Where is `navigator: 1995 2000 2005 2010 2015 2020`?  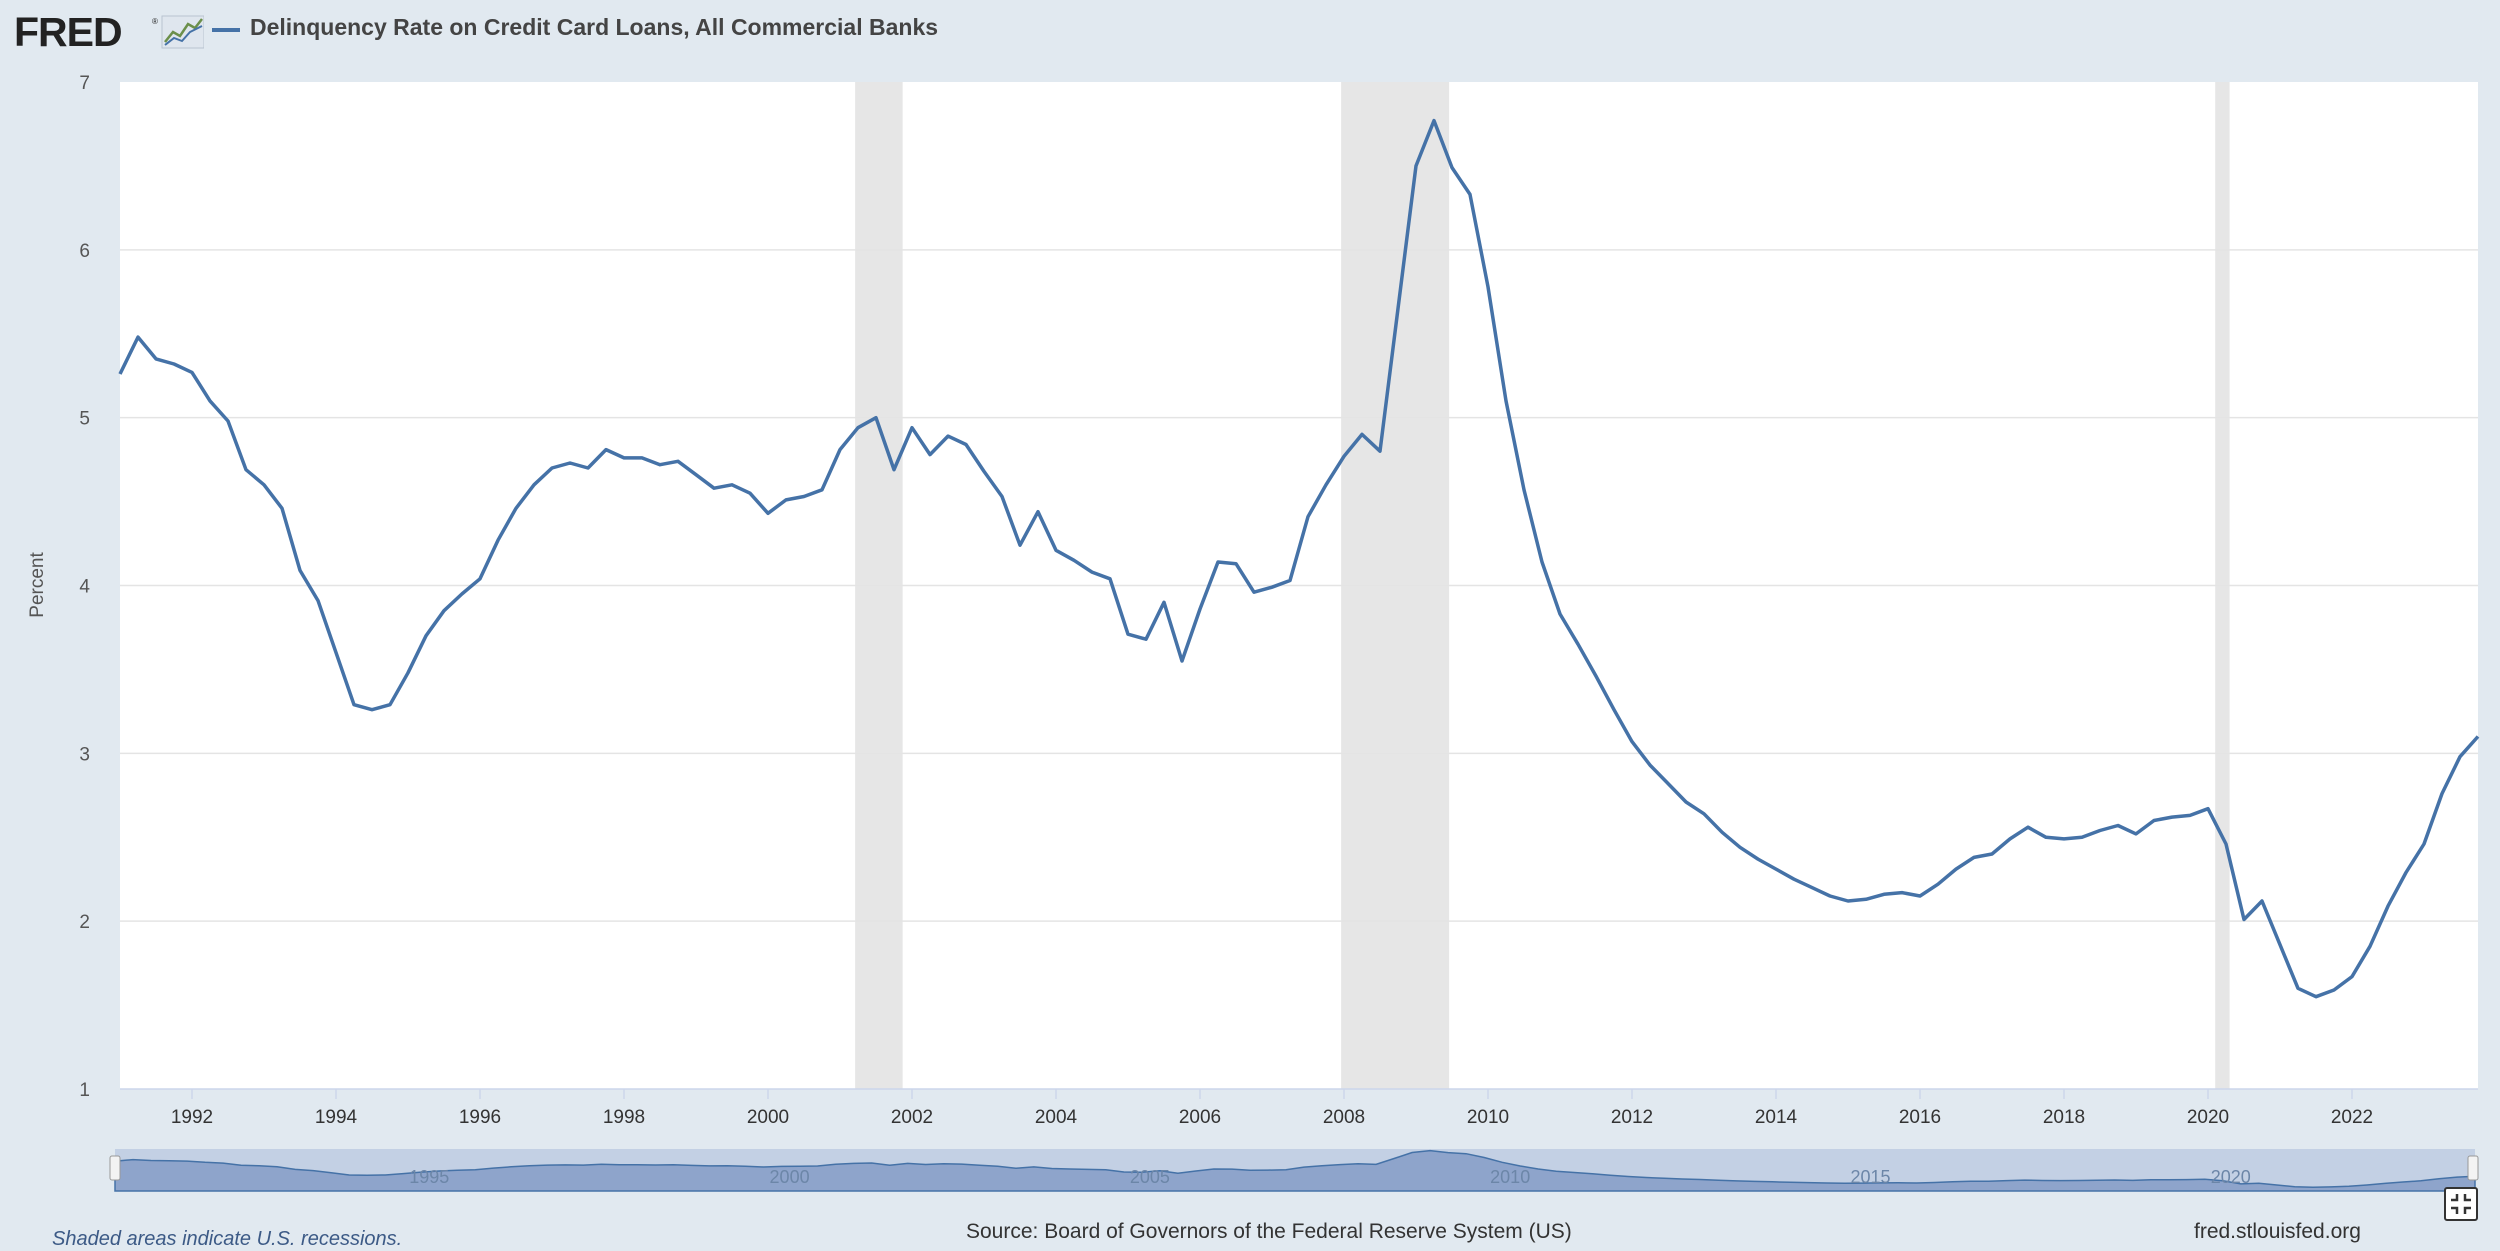 navigator: 1995 2000 2005 2010 2015 2020 is located at coordinates (1294, 1170).